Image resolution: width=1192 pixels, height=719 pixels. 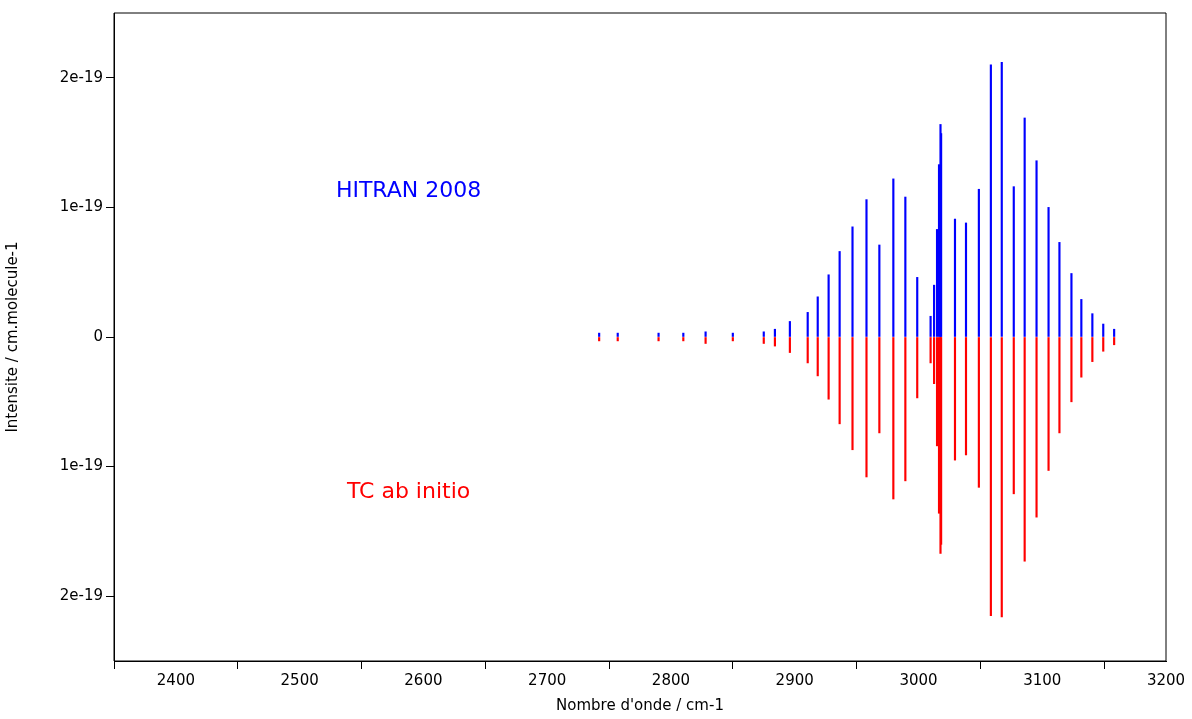 What do you see at coordinates (547, 679) in the screenshot?
I see `x-tick-label: 2700` at bounding box center [547, 679].